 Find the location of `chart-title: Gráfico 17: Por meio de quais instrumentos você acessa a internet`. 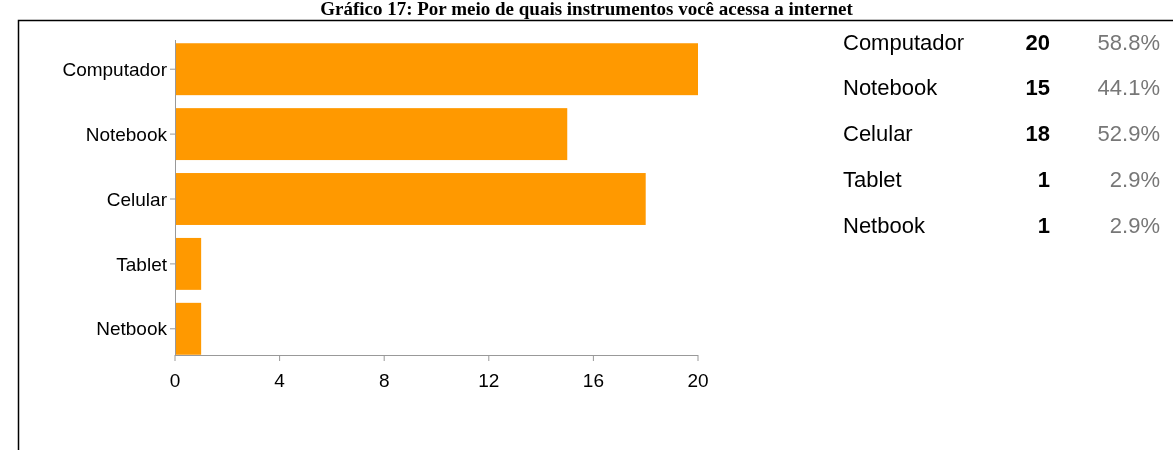

chart-title: Gráfico 17: Por meio de quais instrumentos você acessa a internet is located at coordinates (587, 9).